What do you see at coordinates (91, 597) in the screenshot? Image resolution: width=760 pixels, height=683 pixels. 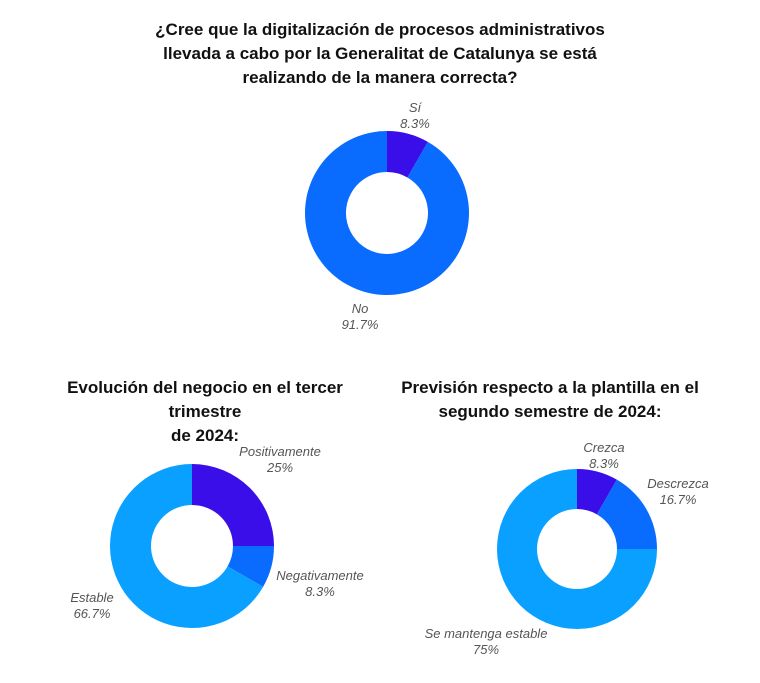 I see `chart-2-slice-3-label: Estable` at bounding box center [91, 597].